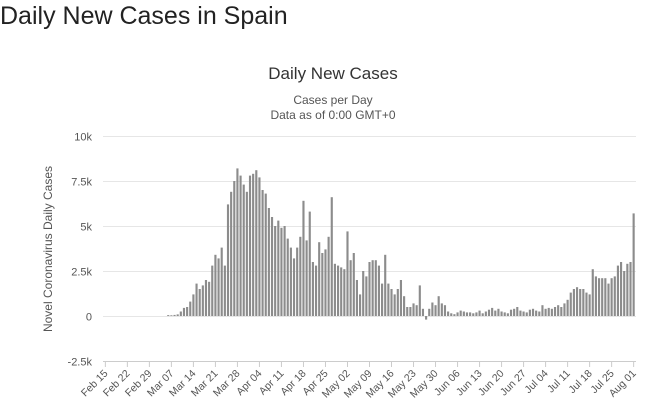  Describe the element at coordinates (86, 228) in the screenshot. I see `y-tick-label: 5k` at that location.